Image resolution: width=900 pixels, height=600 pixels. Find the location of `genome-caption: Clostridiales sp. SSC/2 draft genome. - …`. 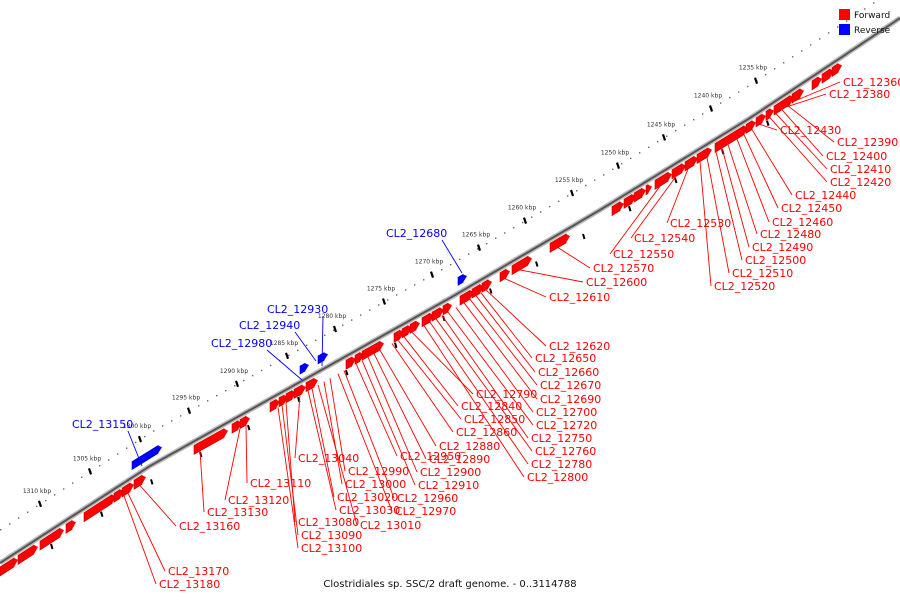

genome-caption: Clostridiales sp. SSC/2 draft genome. - … is located at coordinates (449, 584).